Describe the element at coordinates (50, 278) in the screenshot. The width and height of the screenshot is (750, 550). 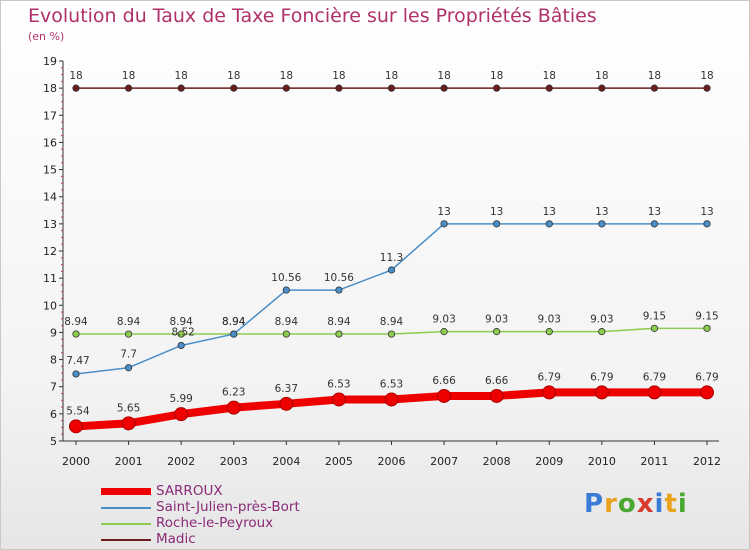
I see `y-tick-label: 11` at that location.